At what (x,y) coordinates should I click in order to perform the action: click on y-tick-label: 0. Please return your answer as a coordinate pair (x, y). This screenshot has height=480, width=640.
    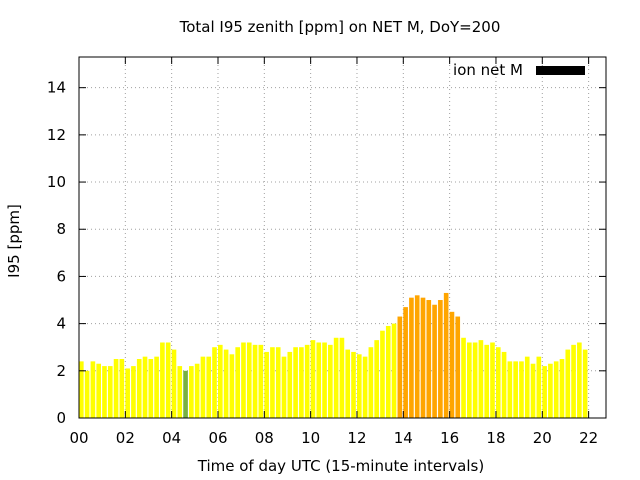
    Looking at the image, I should click on (61, 418).